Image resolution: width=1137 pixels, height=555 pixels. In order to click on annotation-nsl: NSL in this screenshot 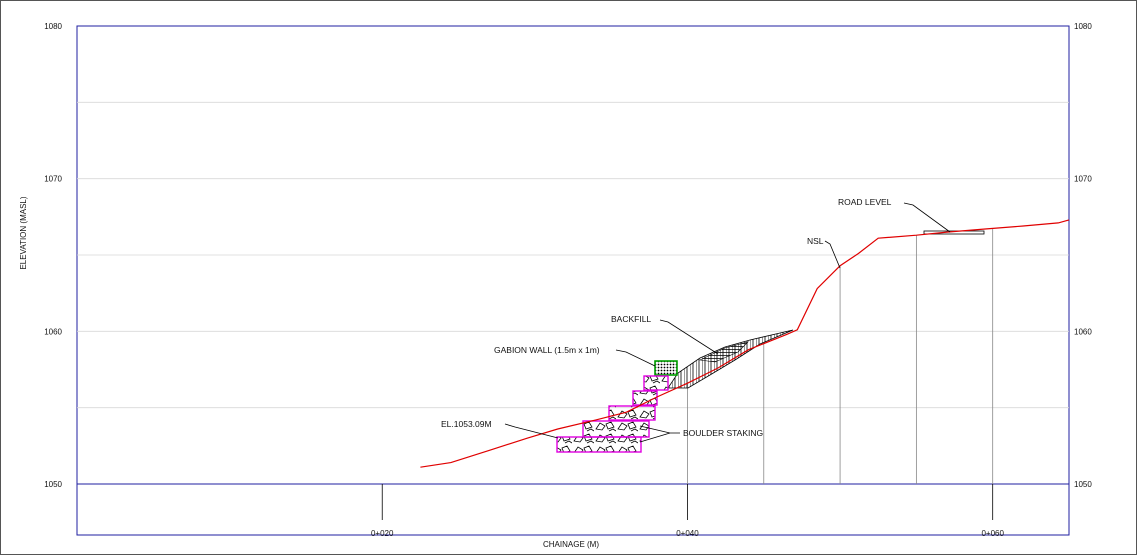, I will do `click(824, 252)`.